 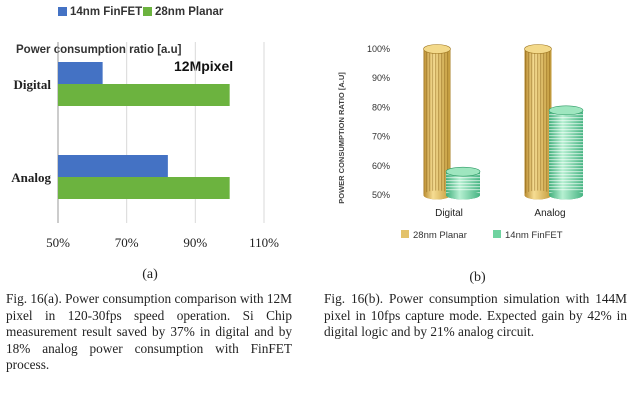 I want to click on chart-a-bar-analog-finfet, so click(x=113, y=166).